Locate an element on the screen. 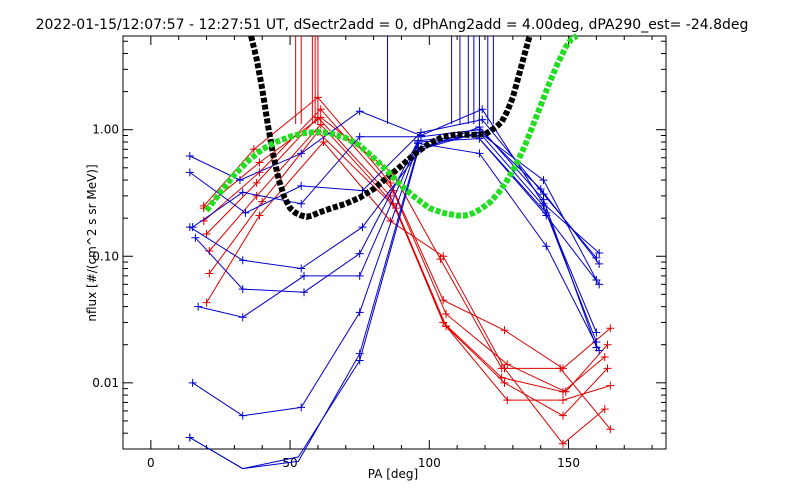 Image resolution: width=800 pixels, height=500 pixels. blue-series-line is located at coordinates (396, 197).